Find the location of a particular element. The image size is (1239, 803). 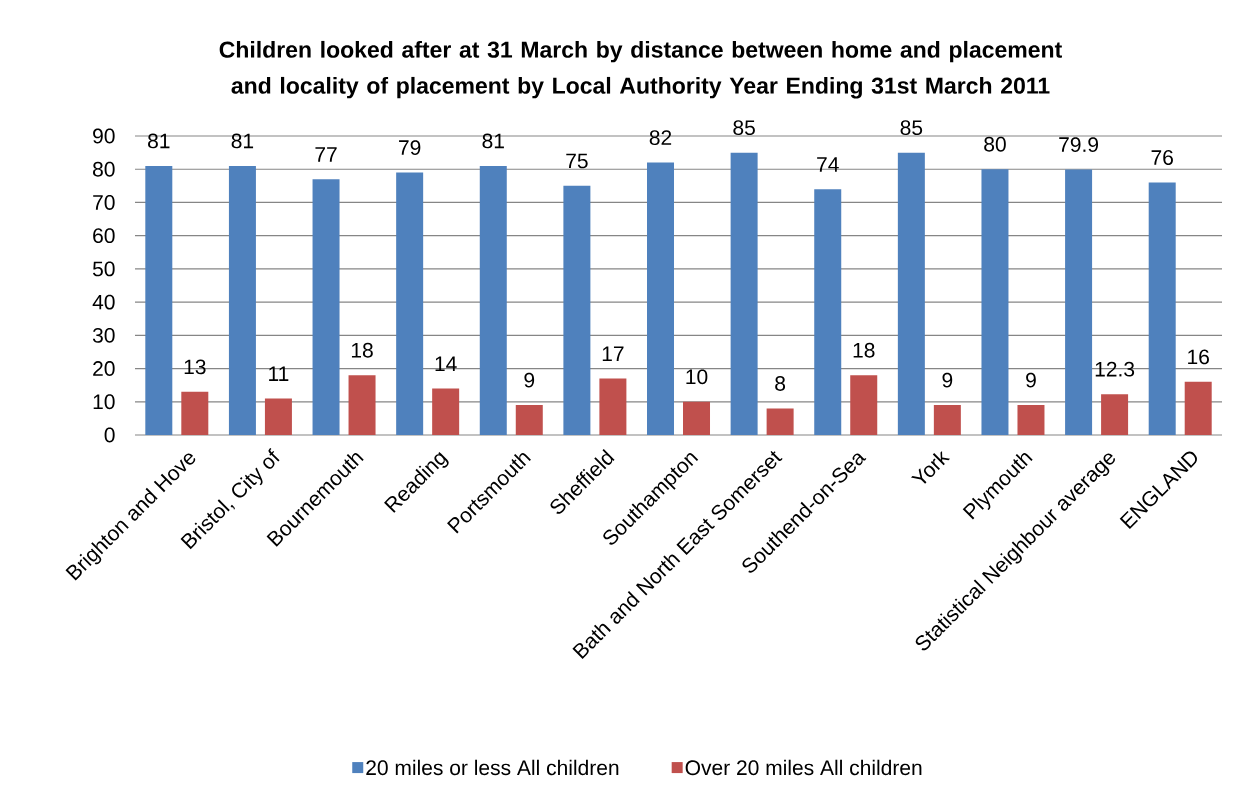

data-label: 17 is located at coordinates (613, 353).